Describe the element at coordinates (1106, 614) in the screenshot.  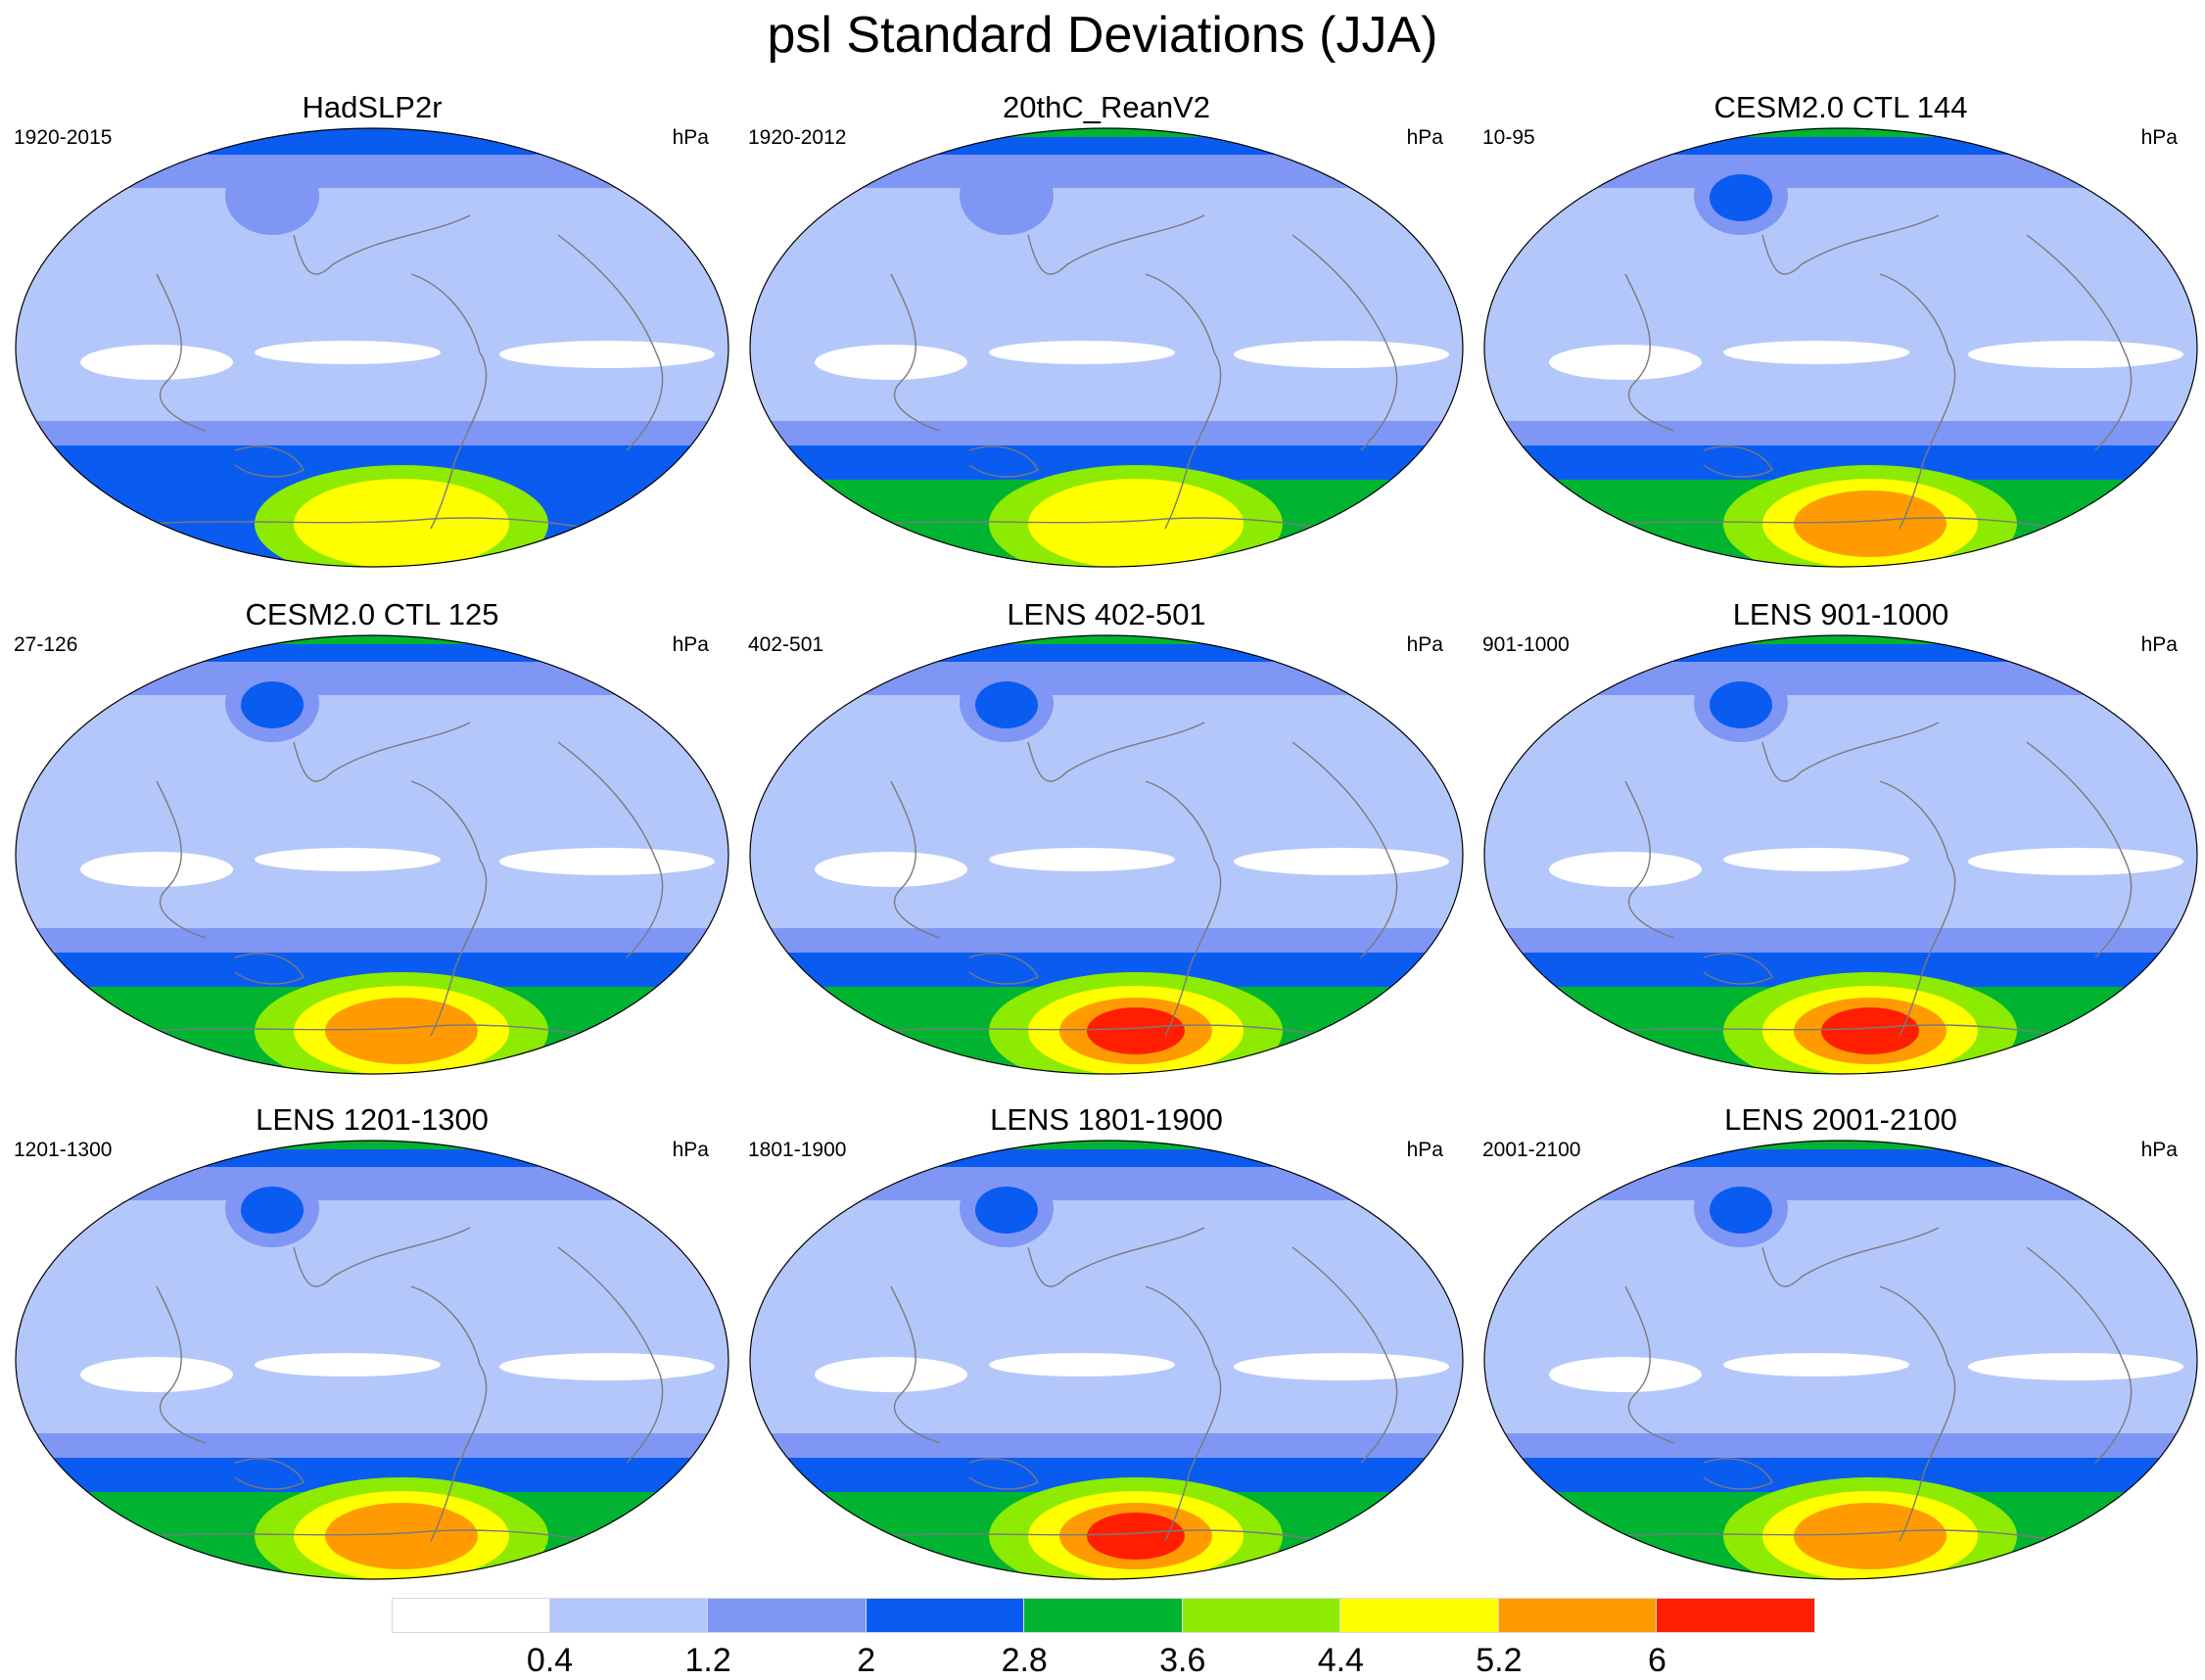
I see `panel-title: LENS 402-501` at that location.